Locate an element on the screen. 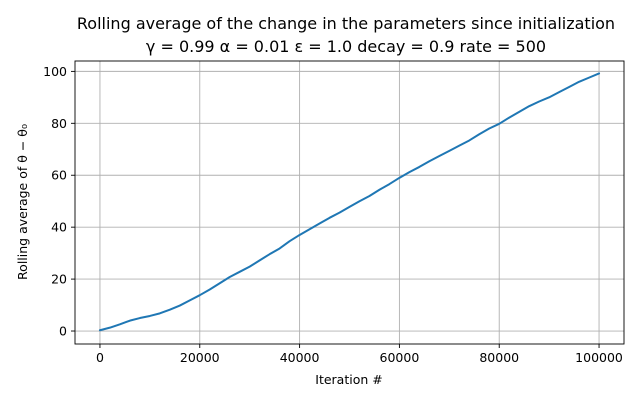 This screenshot has height=401, width=639. y-tick-label: 60 is located at coordinates (59, 175).